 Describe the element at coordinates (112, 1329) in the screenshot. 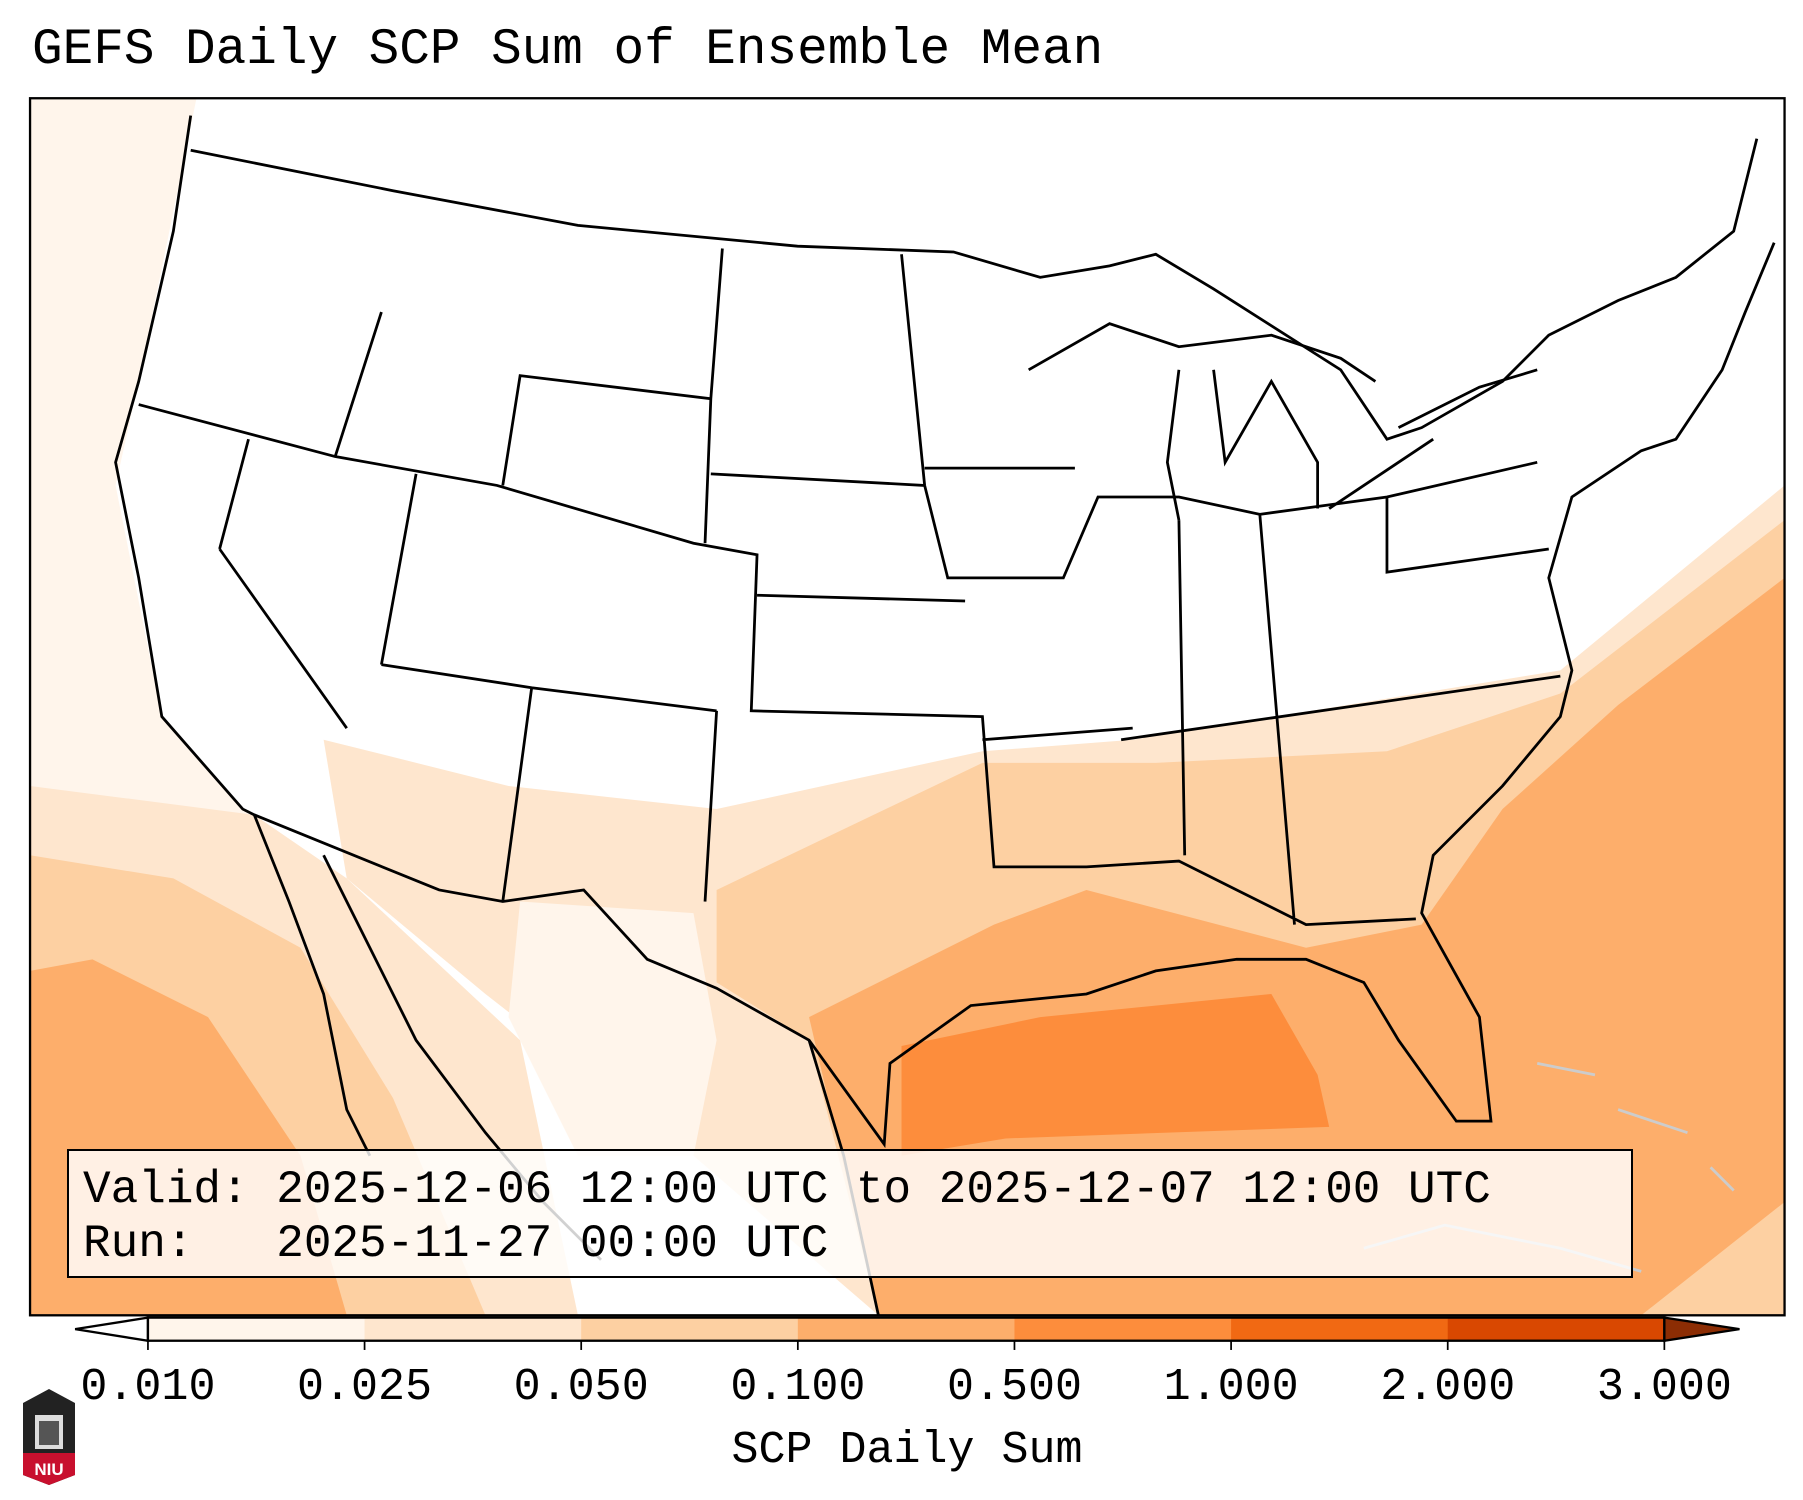

I see `colorbar-extend-low` at that location.